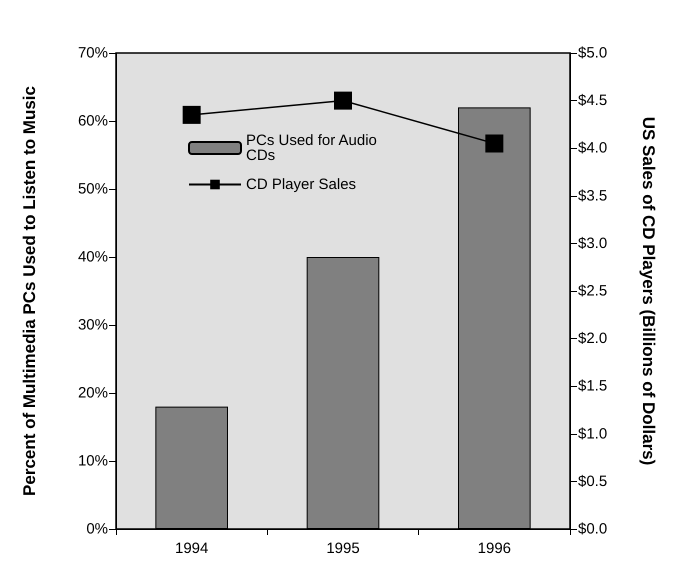  What do you see at coordinates (593, 291) in the screenshot?
I see `y2-tick-label: $2.5` at bounding box center [593, 291].